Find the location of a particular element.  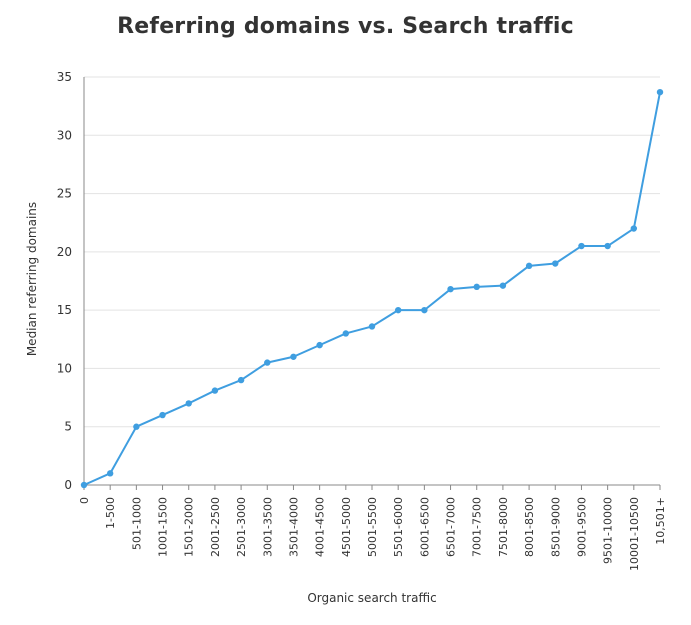

x-tick-label: 2001-2500 is located at coordinates (215, 527).